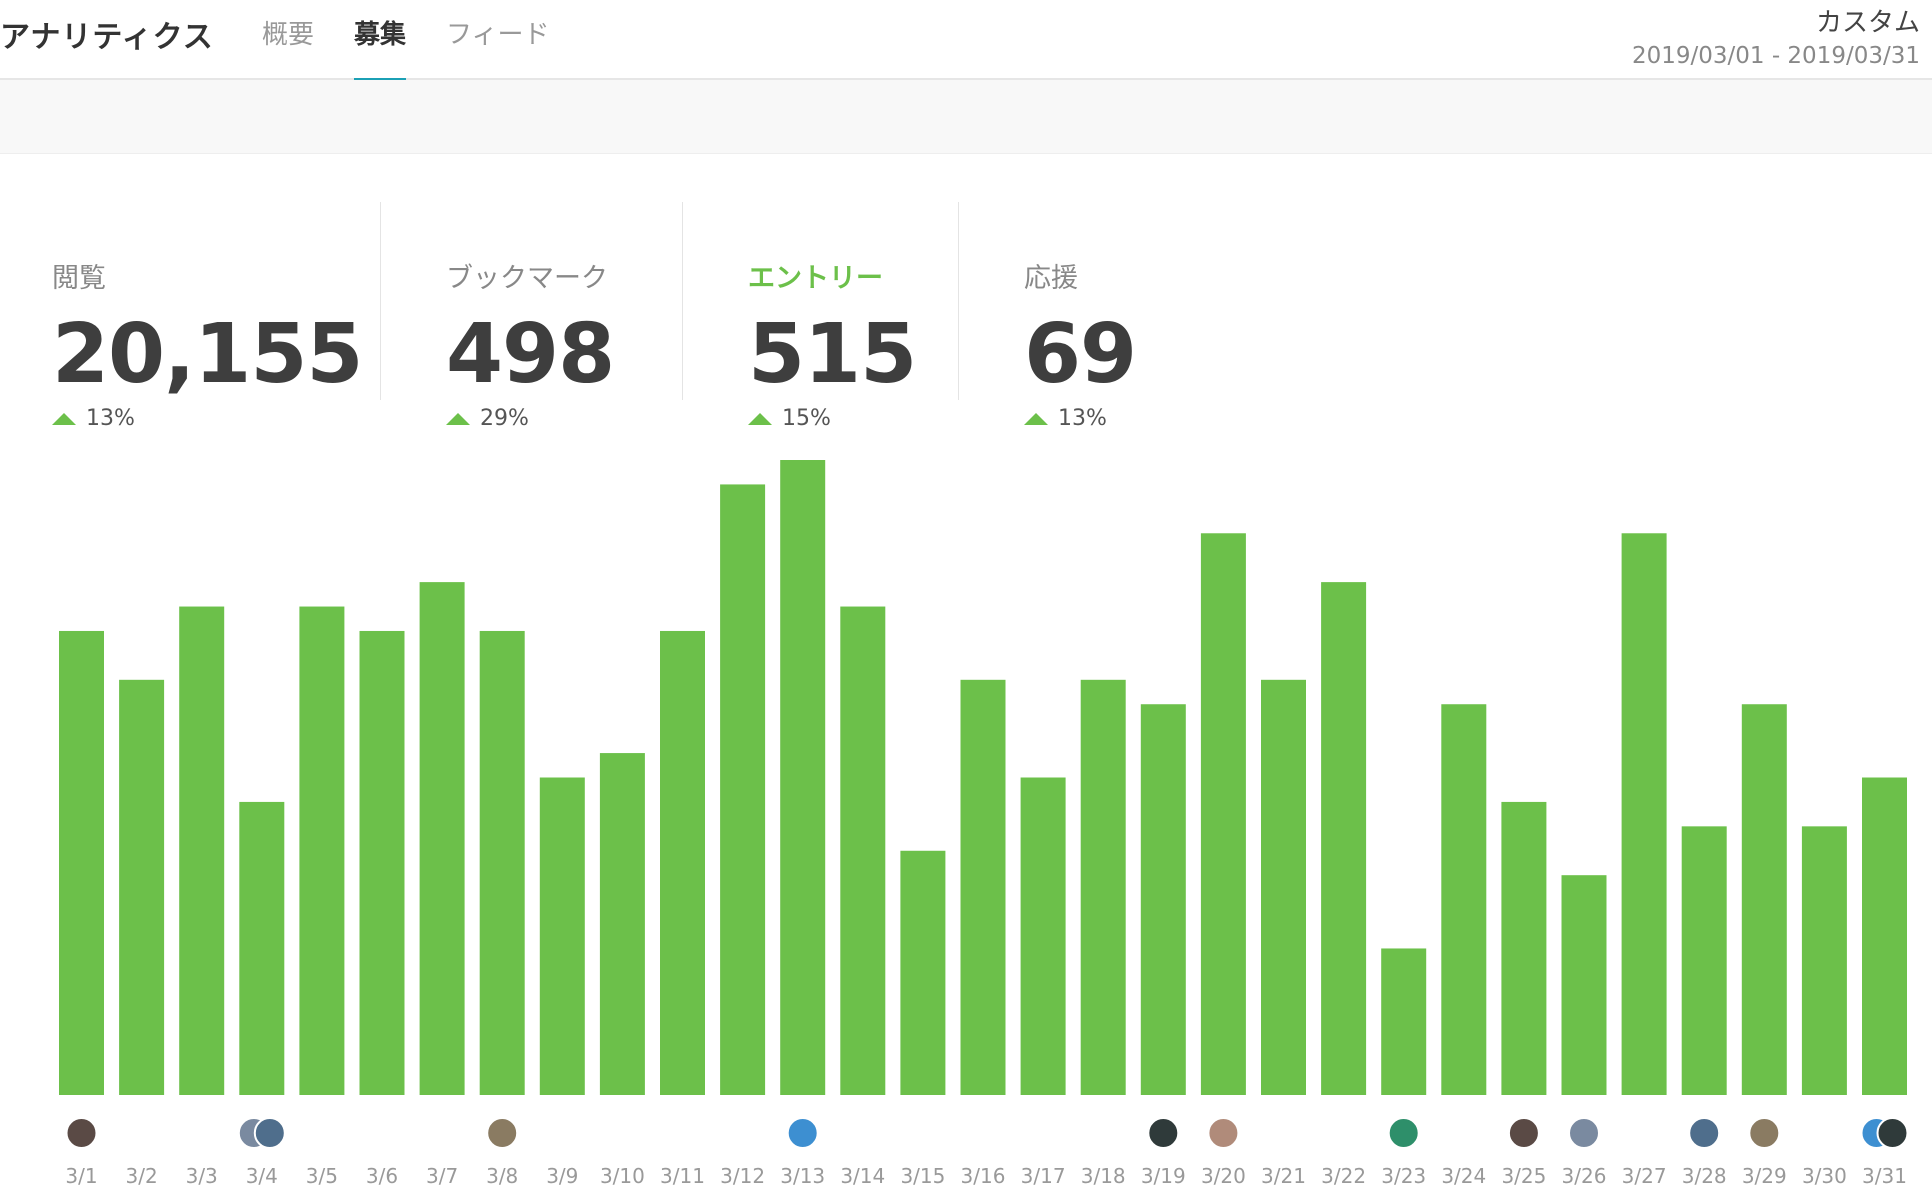 This screenshot has width=1932, height=1198. Describe the element at coordinates (1704, 1176) in the screenshot. I see `x-tick-label: 3/28` at that location.